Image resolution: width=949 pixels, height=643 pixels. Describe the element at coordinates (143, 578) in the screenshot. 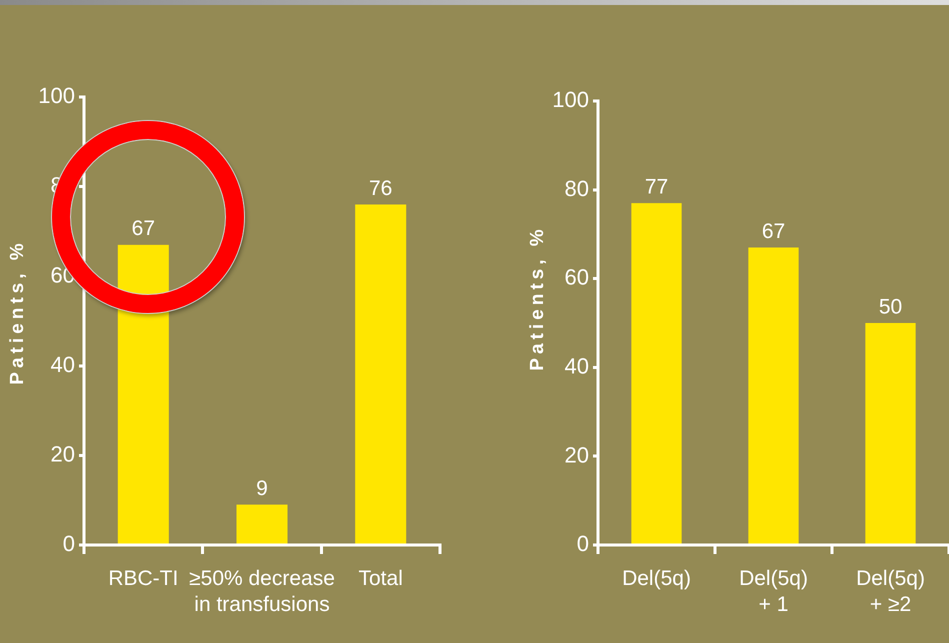

I see `x-tick-label: RBC-TI` at that location.